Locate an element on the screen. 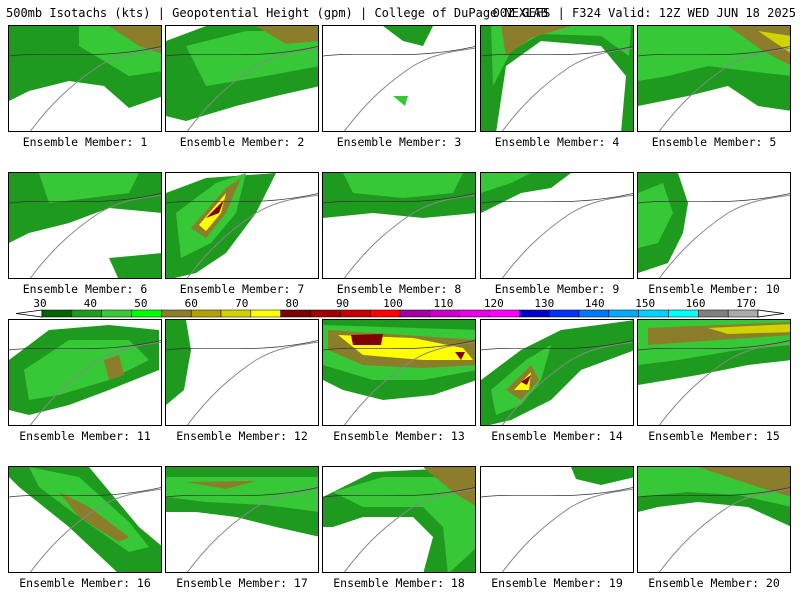 Image resolution: width=800 pixels, height=600 pixels. ensemble-member-label: Ensemble Member: 15 is located at coordinates (714, 436).